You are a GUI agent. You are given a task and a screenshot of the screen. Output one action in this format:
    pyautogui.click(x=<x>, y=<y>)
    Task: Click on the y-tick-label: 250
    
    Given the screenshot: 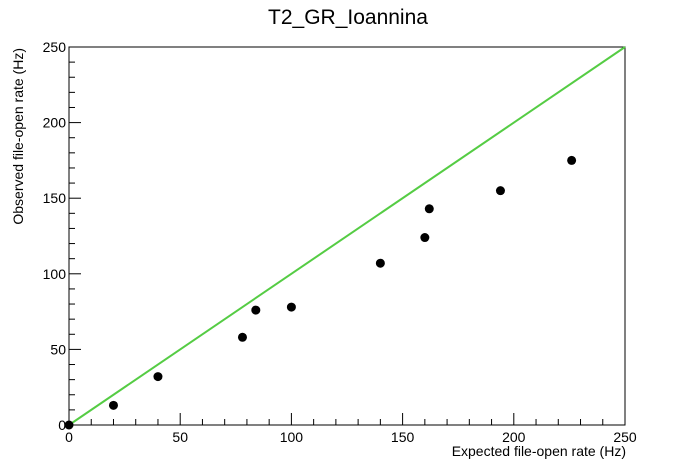 What is the action you would take?
    pyautogui.click(x=55, y=47)
    